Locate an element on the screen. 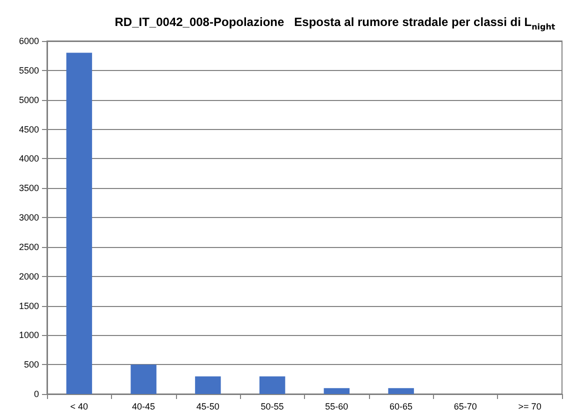 The height and width of the screenshot is (419, 572). y-tick-label: 2500 is located at coordinates (28, 247).